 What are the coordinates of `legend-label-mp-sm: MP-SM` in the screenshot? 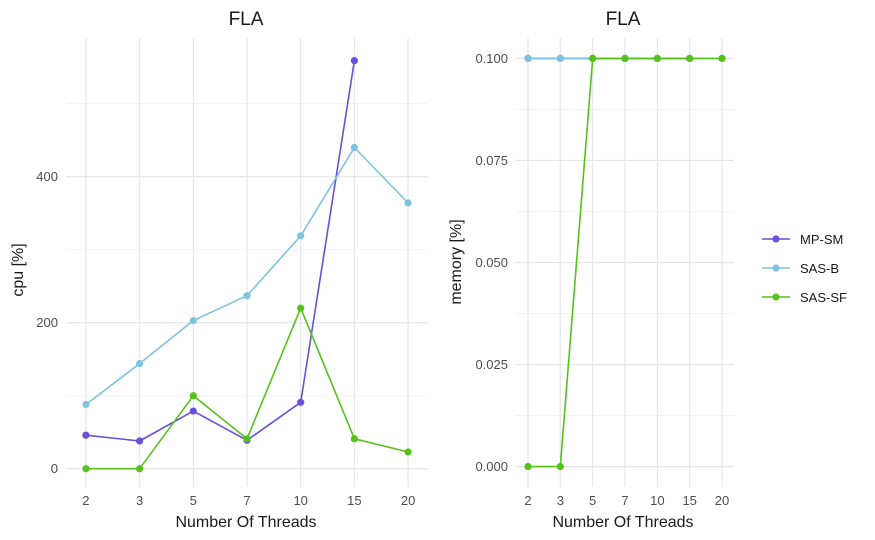 It's located at (821, 239).